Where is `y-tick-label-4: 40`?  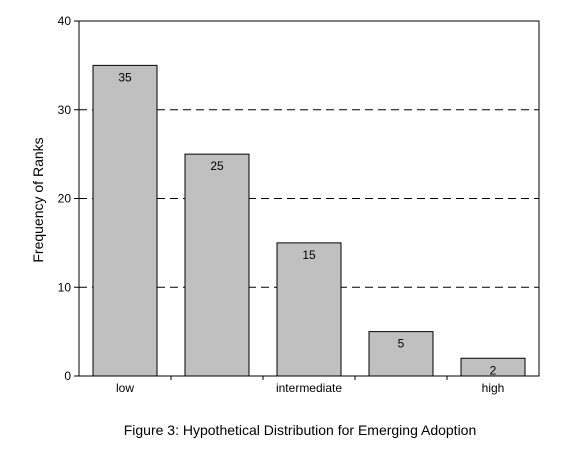
y-tick-label-4: 40 is located at coordinates (65, 21).